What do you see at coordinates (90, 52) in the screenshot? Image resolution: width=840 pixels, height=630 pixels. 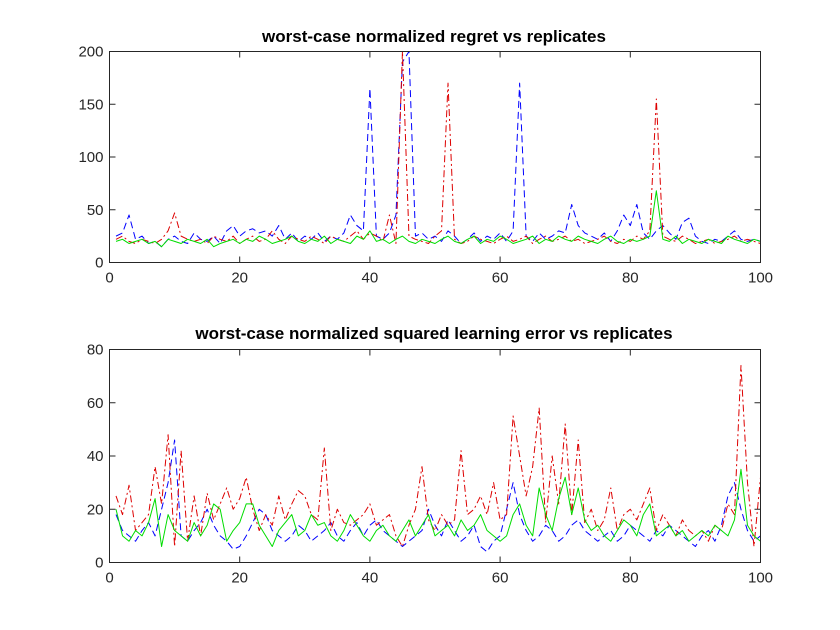 I see `y-tick-label: 200` at bounding box center [90, 52].